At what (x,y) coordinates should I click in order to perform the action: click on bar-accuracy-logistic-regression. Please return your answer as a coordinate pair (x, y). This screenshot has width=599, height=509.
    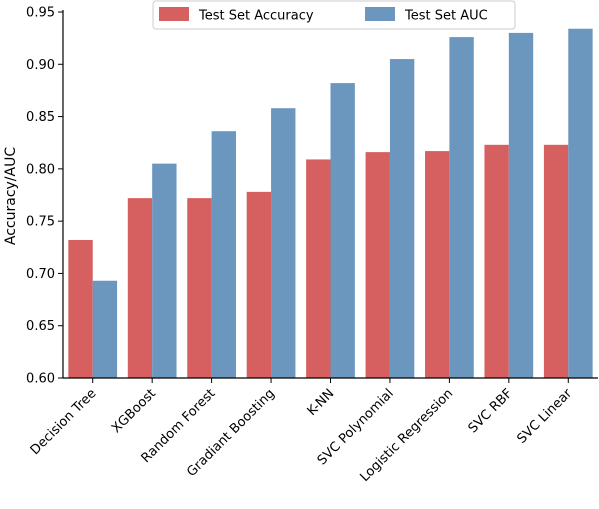
    Looking at the image, I should click on (437, 264).